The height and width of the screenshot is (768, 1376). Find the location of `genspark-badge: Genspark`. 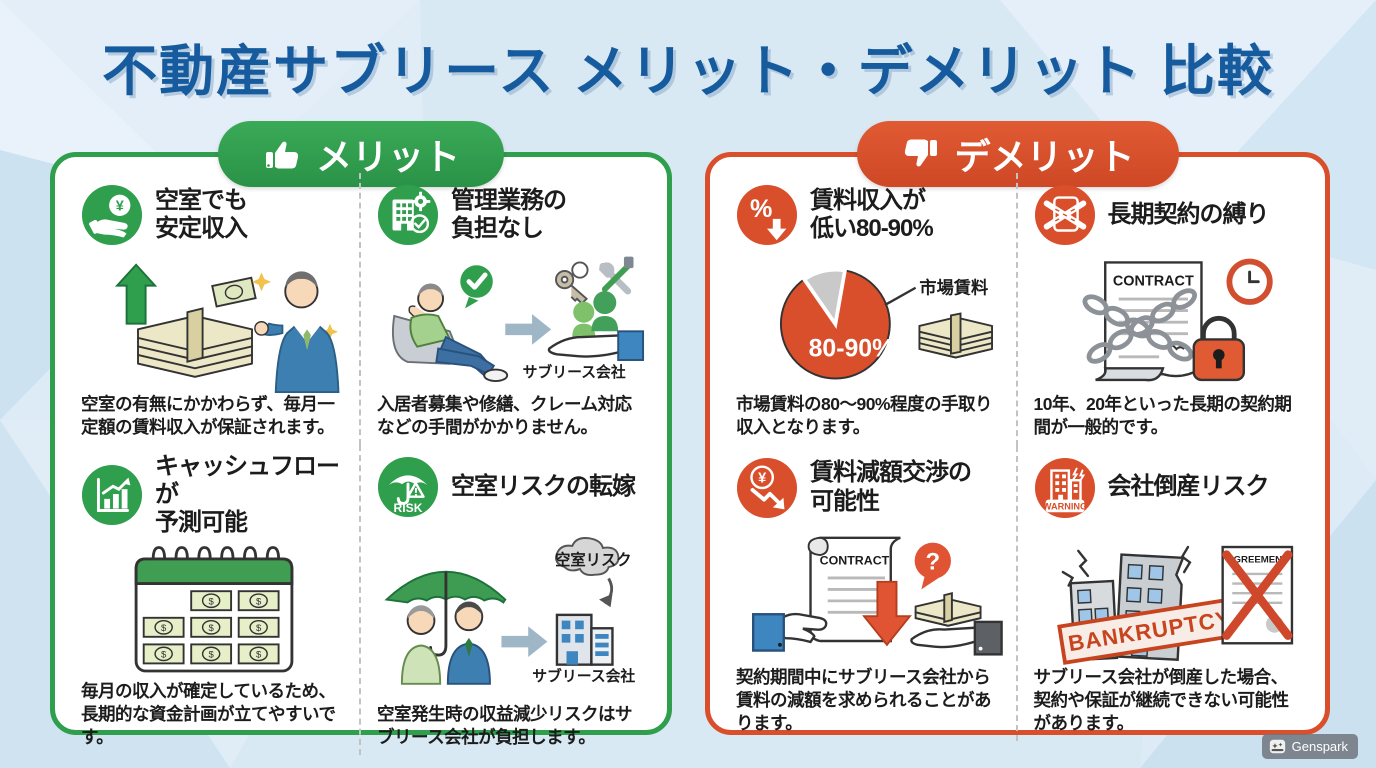

genspark-badge: Genspark is located at coordinates (1309, 746).